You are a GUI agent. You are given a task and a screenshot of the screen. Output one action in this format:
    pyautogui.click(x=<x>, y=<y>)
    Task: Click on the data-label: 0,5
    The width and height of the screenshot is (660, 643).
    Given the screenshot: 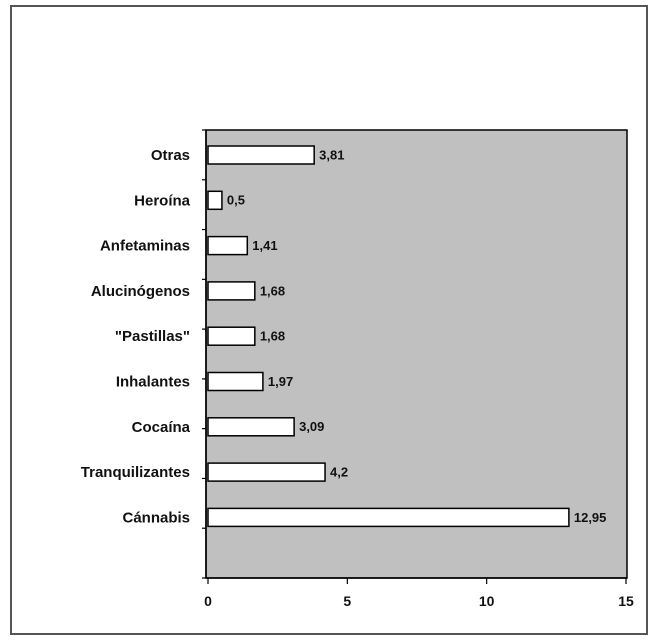 What is the action you would take?
    pyautogui.click(x=236, y=200)
    